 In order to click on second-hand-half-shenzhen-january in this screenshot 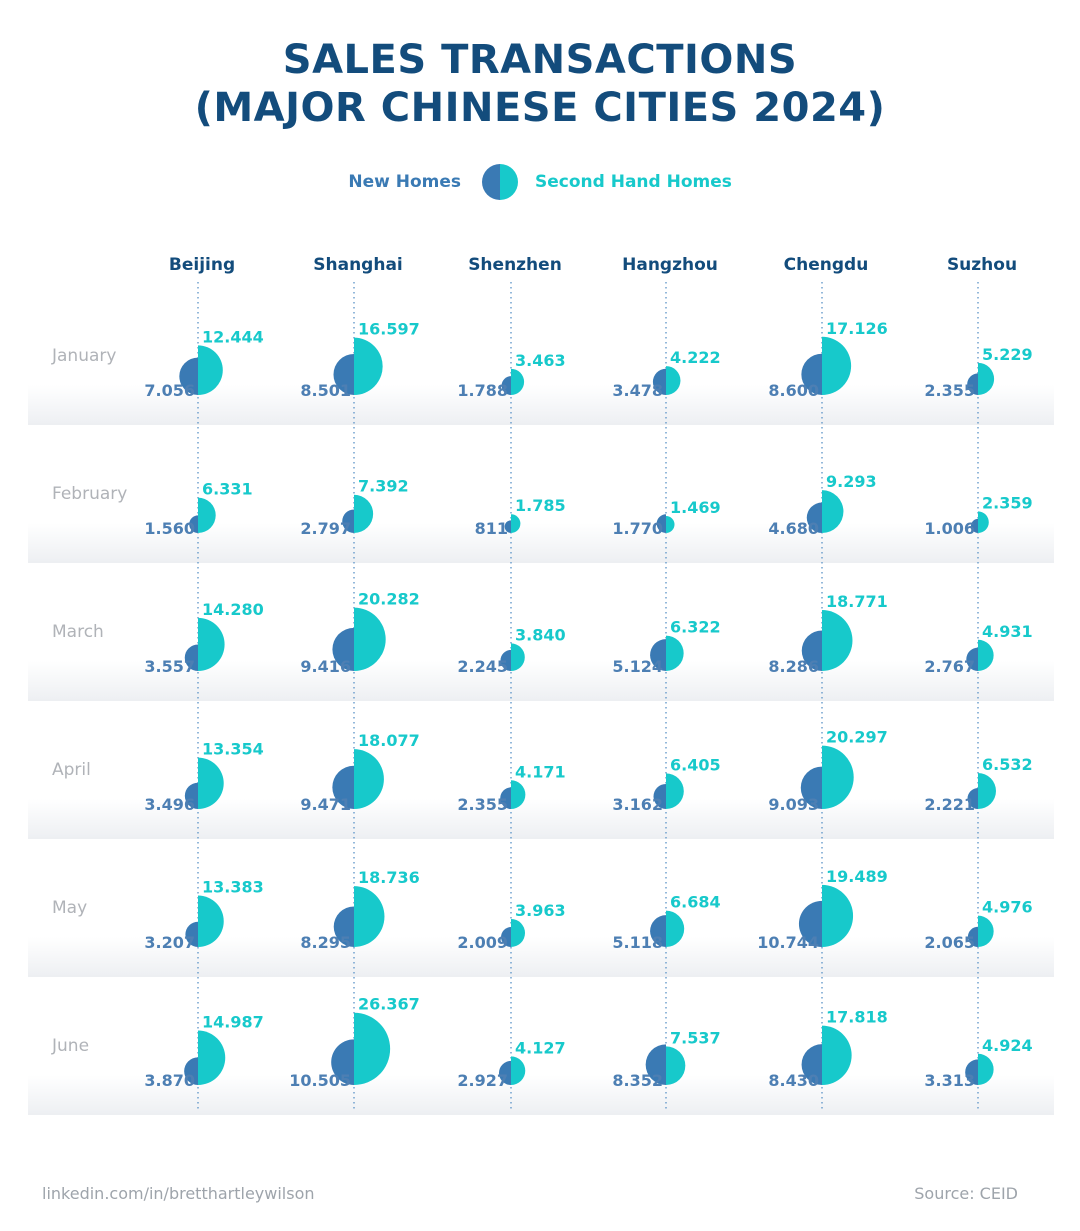, I will do `click(518, 381)`.